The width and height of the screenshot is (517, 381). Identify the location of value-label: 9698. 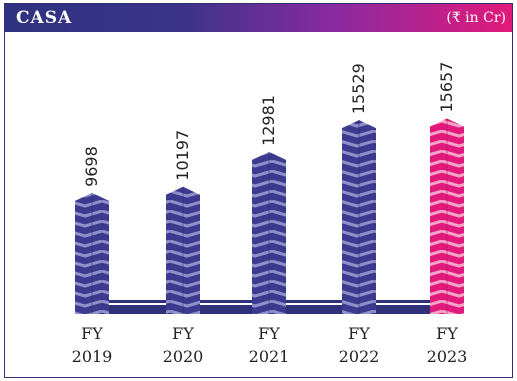
(91, 166).